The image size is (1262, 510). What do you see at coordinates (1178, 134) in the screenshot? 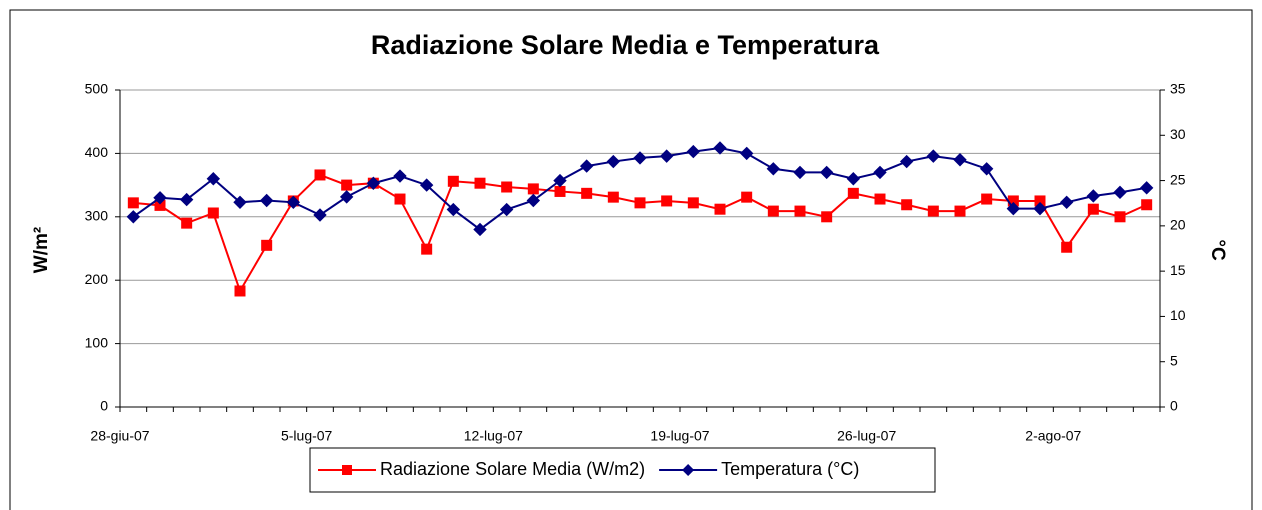
I see `y2-tick-label: 30` at bounding box center [1178, 134].